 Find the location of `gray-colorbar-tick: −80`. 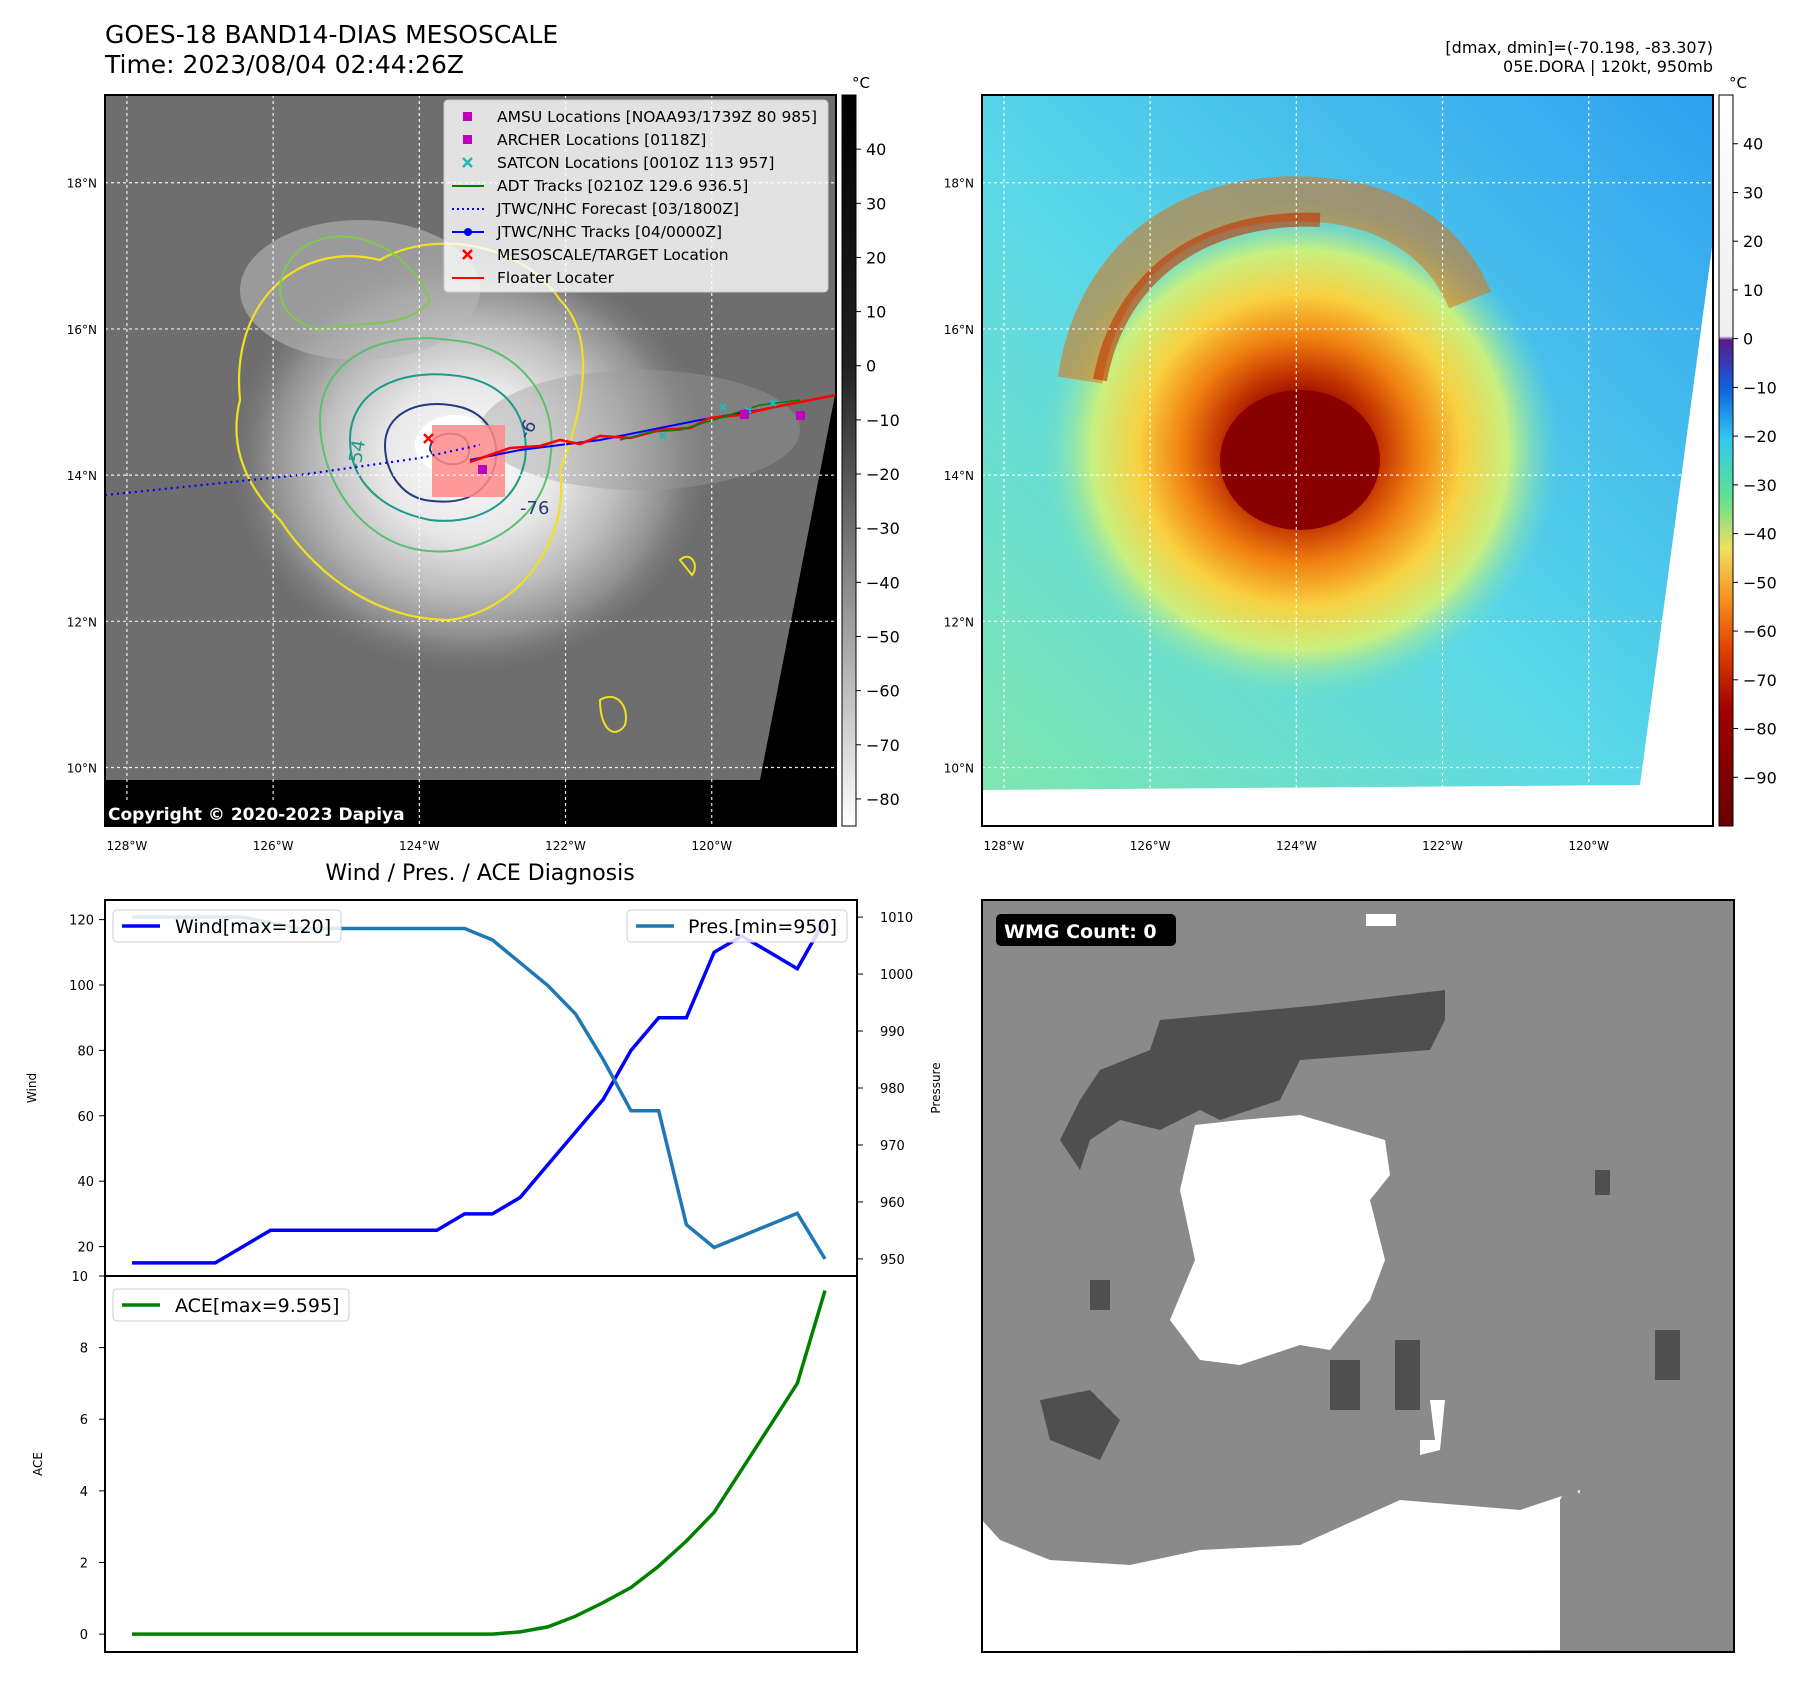

gray-colorbar-tick: −80 is located at coordinates (883, 799).